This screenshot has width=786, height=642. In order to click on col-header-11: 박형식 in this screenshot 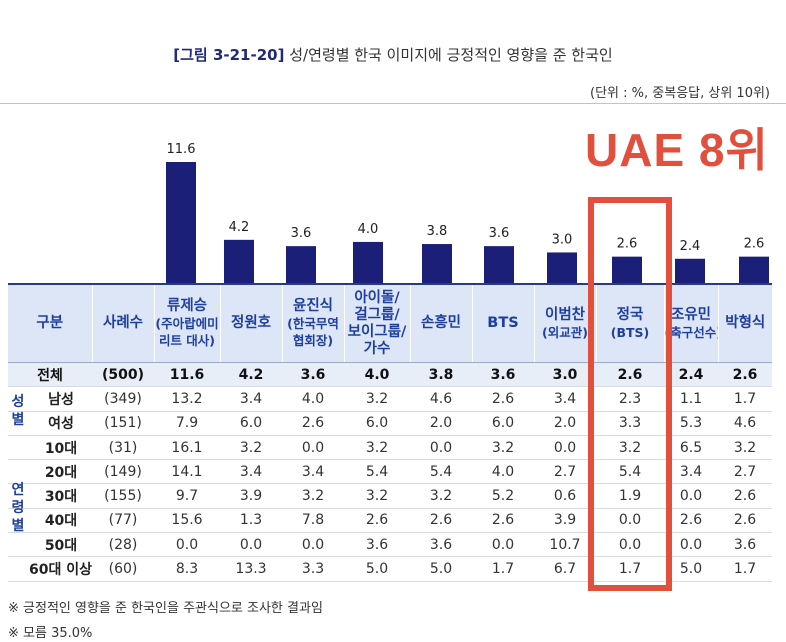, I will do `click(744, 323)`.